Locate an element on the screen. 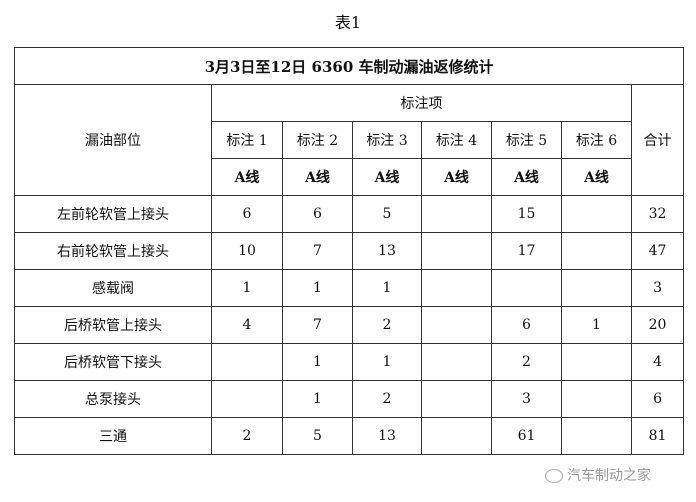 The width and height of the screenshot is (696, 502). cell-value: 15 is located at coordinates (526, 214).